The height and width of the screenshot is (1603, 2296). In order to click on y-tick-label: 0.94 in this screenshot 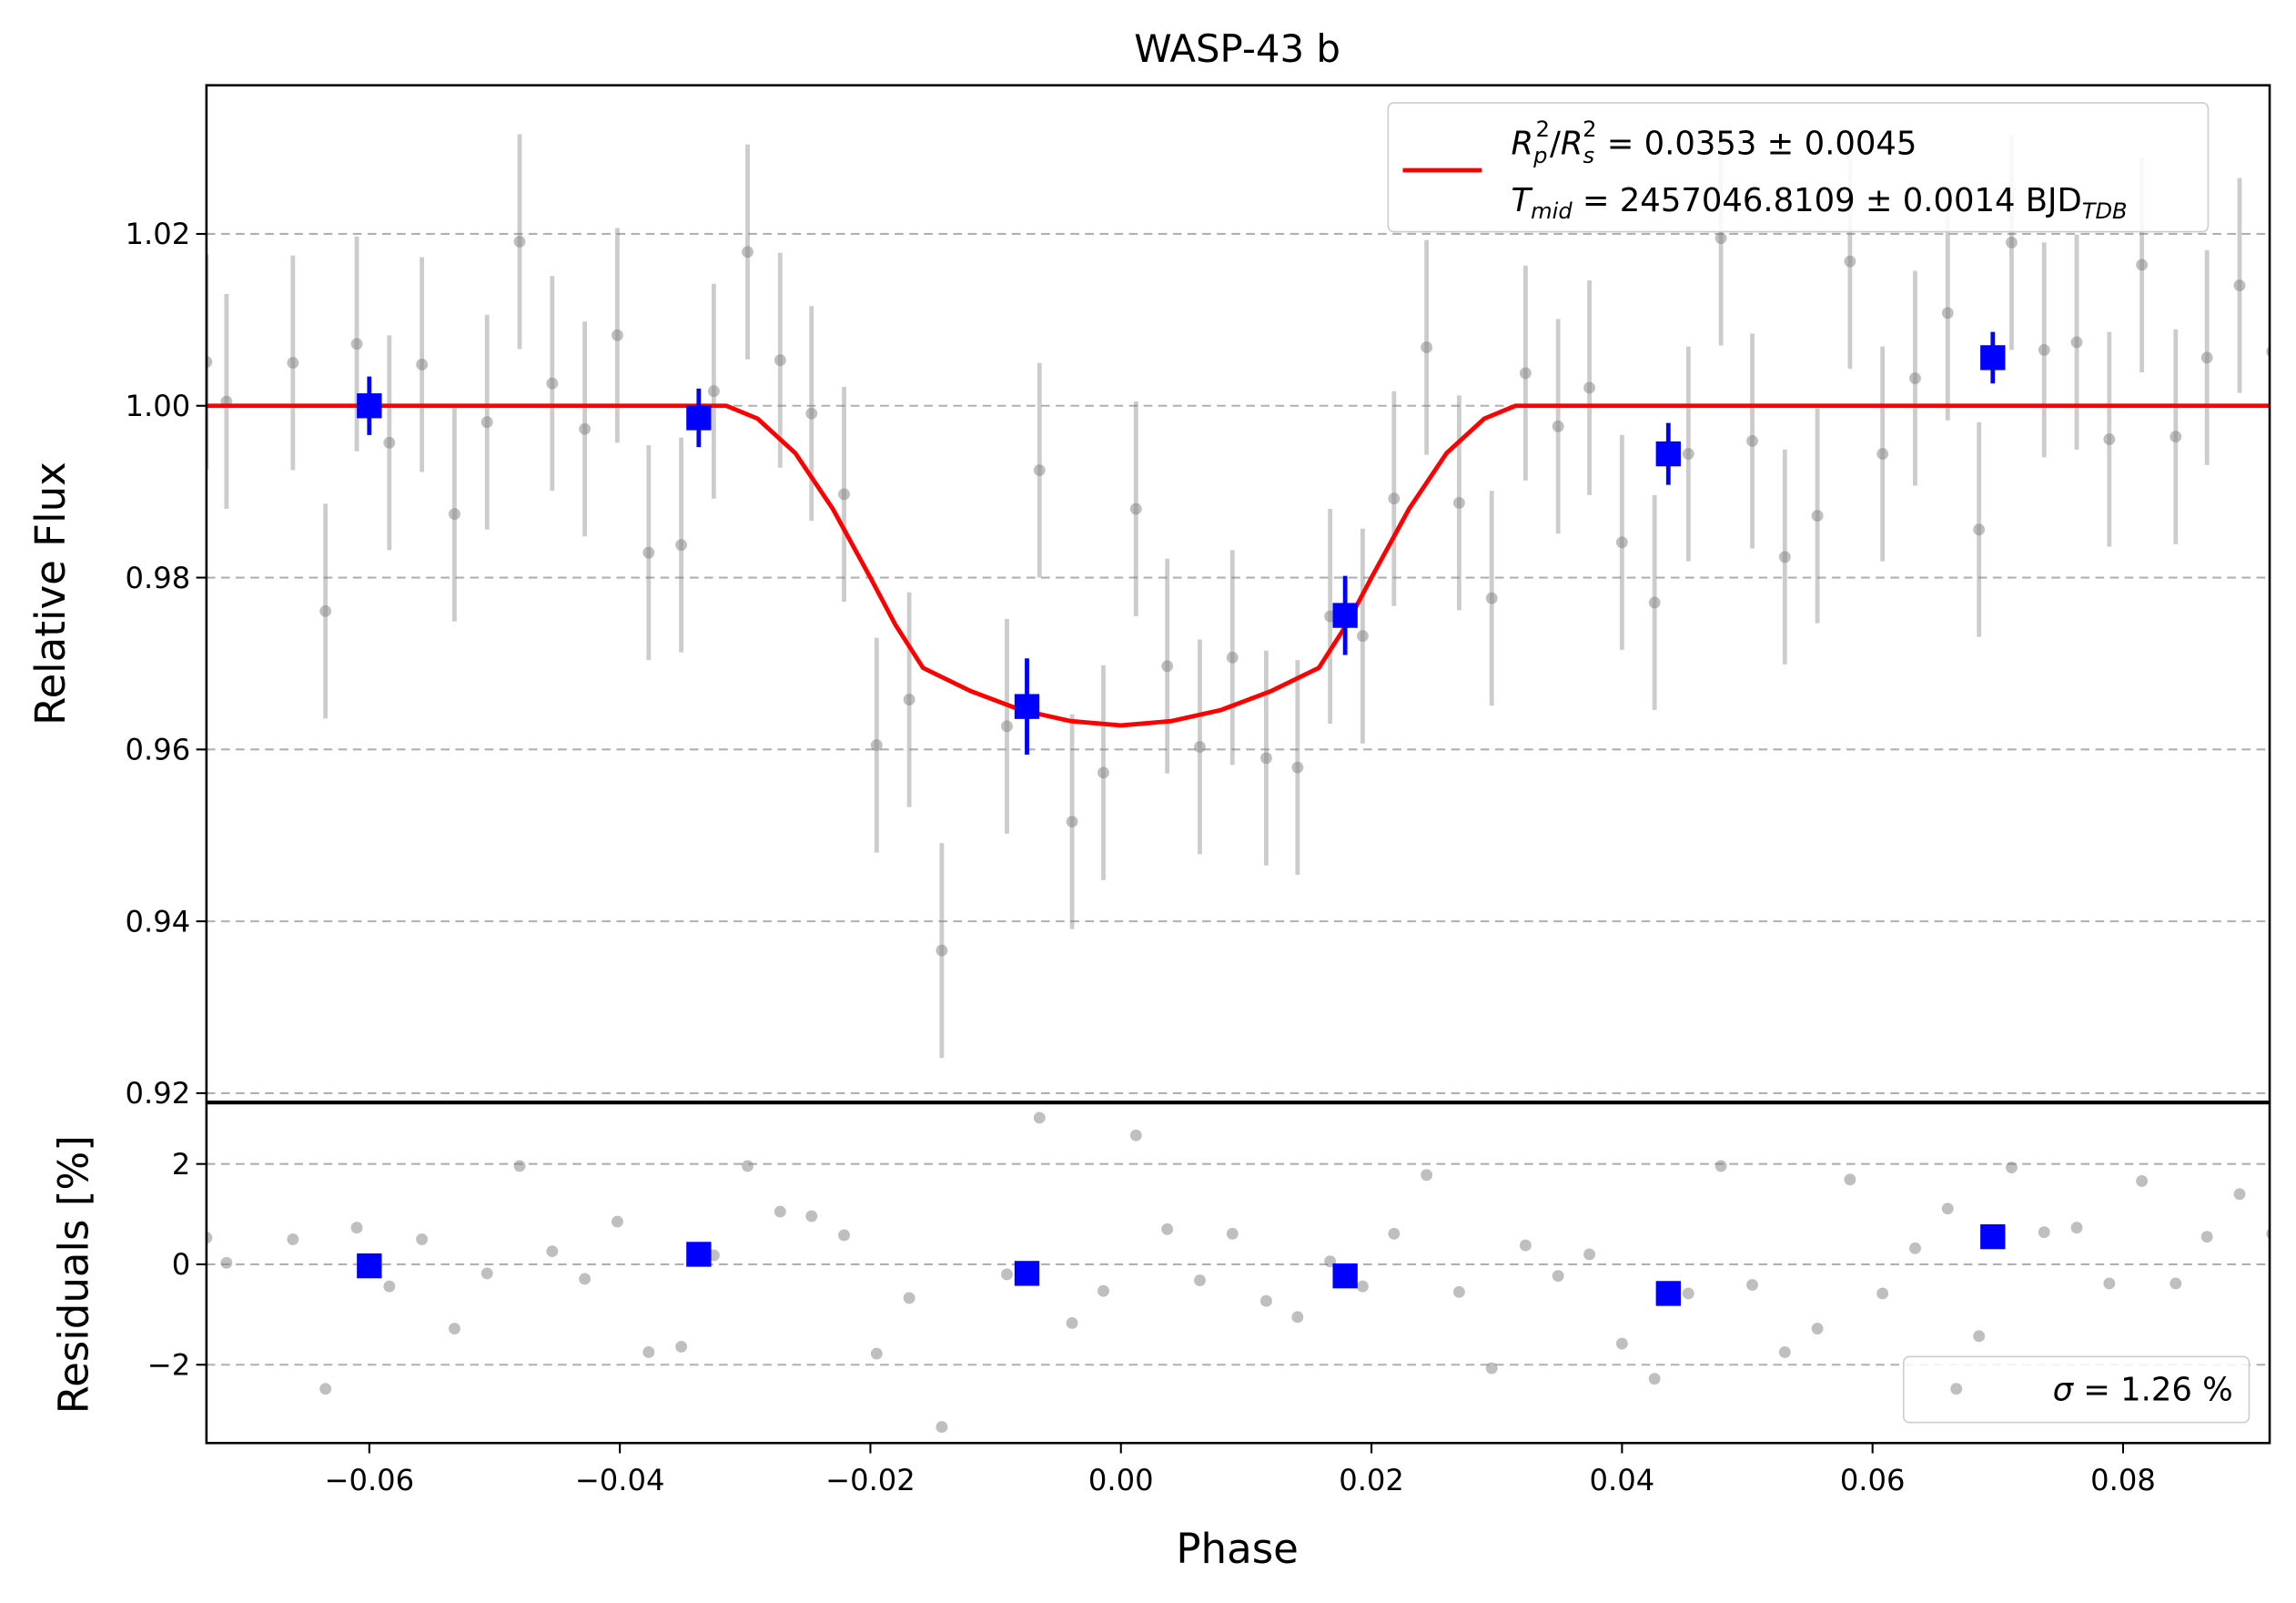, I will do `click(158, 921)`.